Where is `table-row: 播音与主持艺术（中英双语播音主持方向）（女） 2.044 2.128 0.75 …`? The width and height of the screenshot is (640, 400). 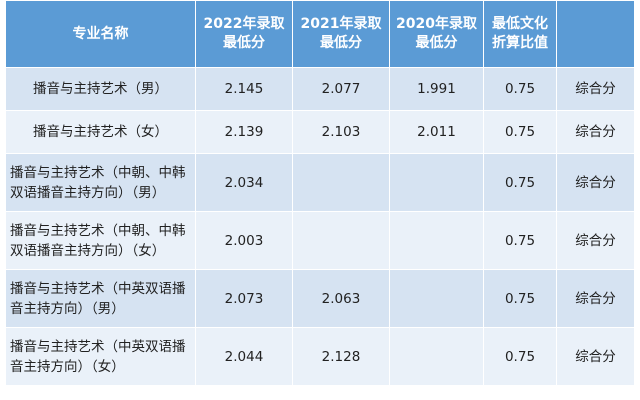
table-row: 播音与主持艺术（中英双语播音主持方向）（女） 2.044 2.128 0.75 … is located at coordinates (320, 356).